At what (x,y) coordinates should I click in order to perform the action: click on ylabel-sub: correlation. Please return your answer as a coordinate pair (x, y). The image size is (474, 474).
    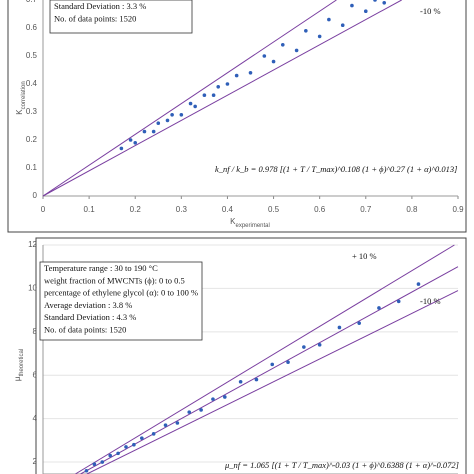
    Looking at the image, I should click on (24, 95).